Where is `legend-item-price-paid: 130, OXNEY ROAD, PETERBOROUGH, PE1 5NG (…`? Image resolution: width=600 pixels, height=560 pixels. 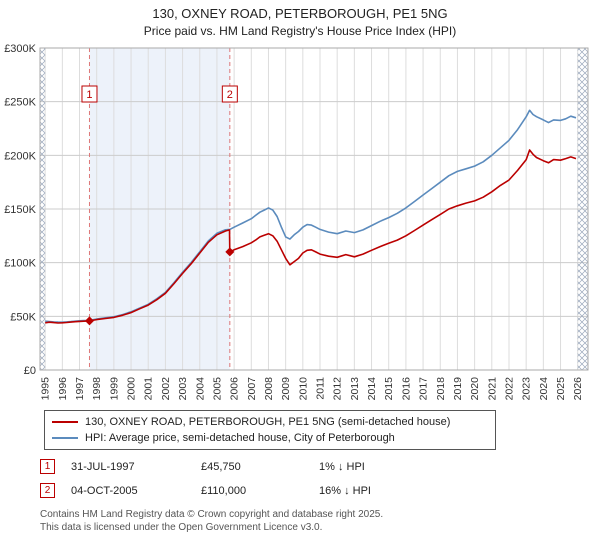 legend-item-price-paid: 130, OXNEY ROAD, PETERBOROUGH, PE1 5NG (… is located at coordinates (270, 422).